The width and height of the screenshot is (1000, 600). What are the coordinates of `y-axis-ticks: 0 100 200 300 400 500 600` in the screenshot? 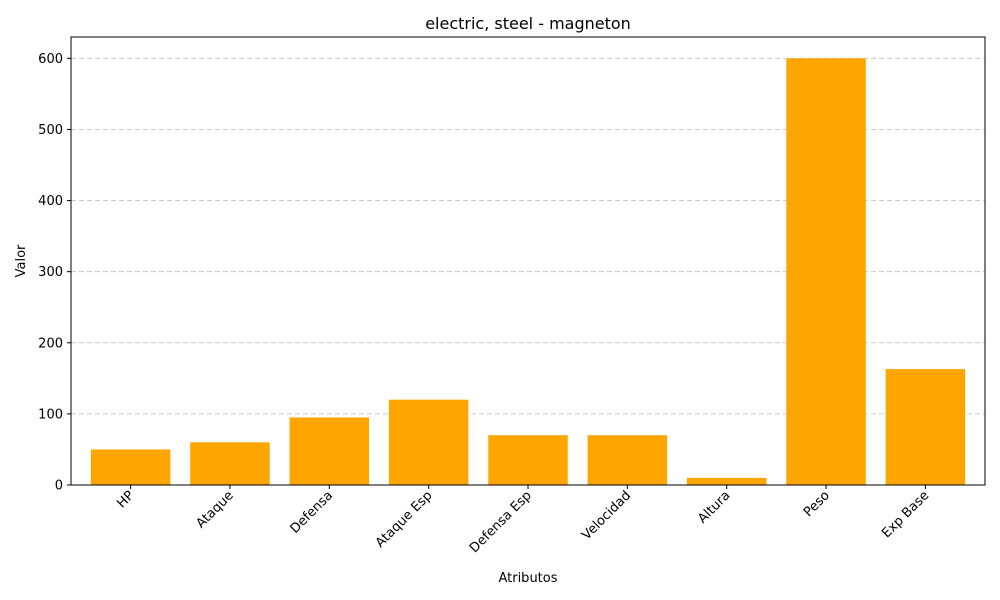 It's located at (54, 273).